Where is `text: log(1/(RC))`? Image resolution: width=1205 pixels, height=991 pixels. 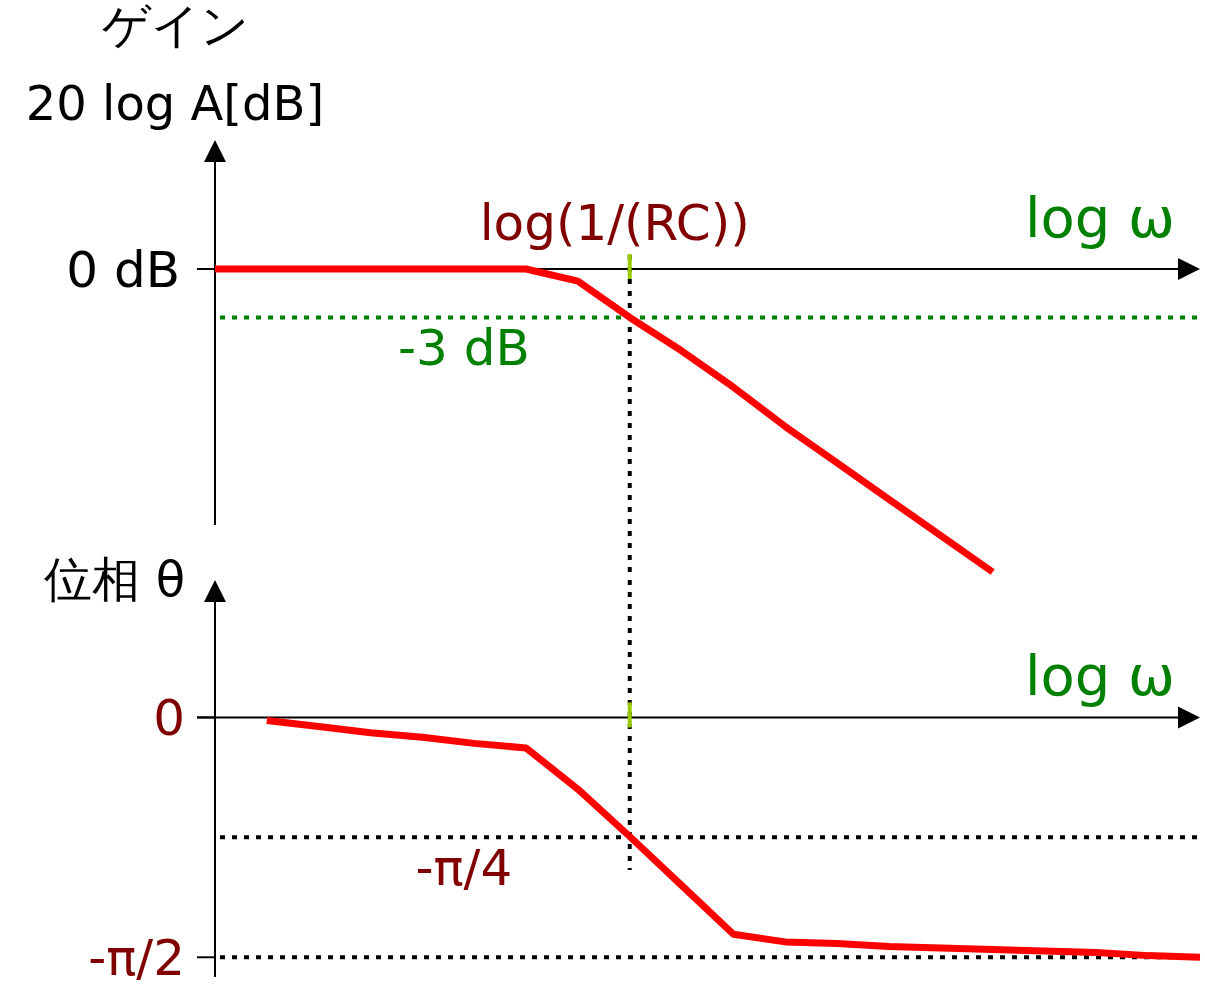
text: log(1/(RC)) is located at coordinates (614, 223).